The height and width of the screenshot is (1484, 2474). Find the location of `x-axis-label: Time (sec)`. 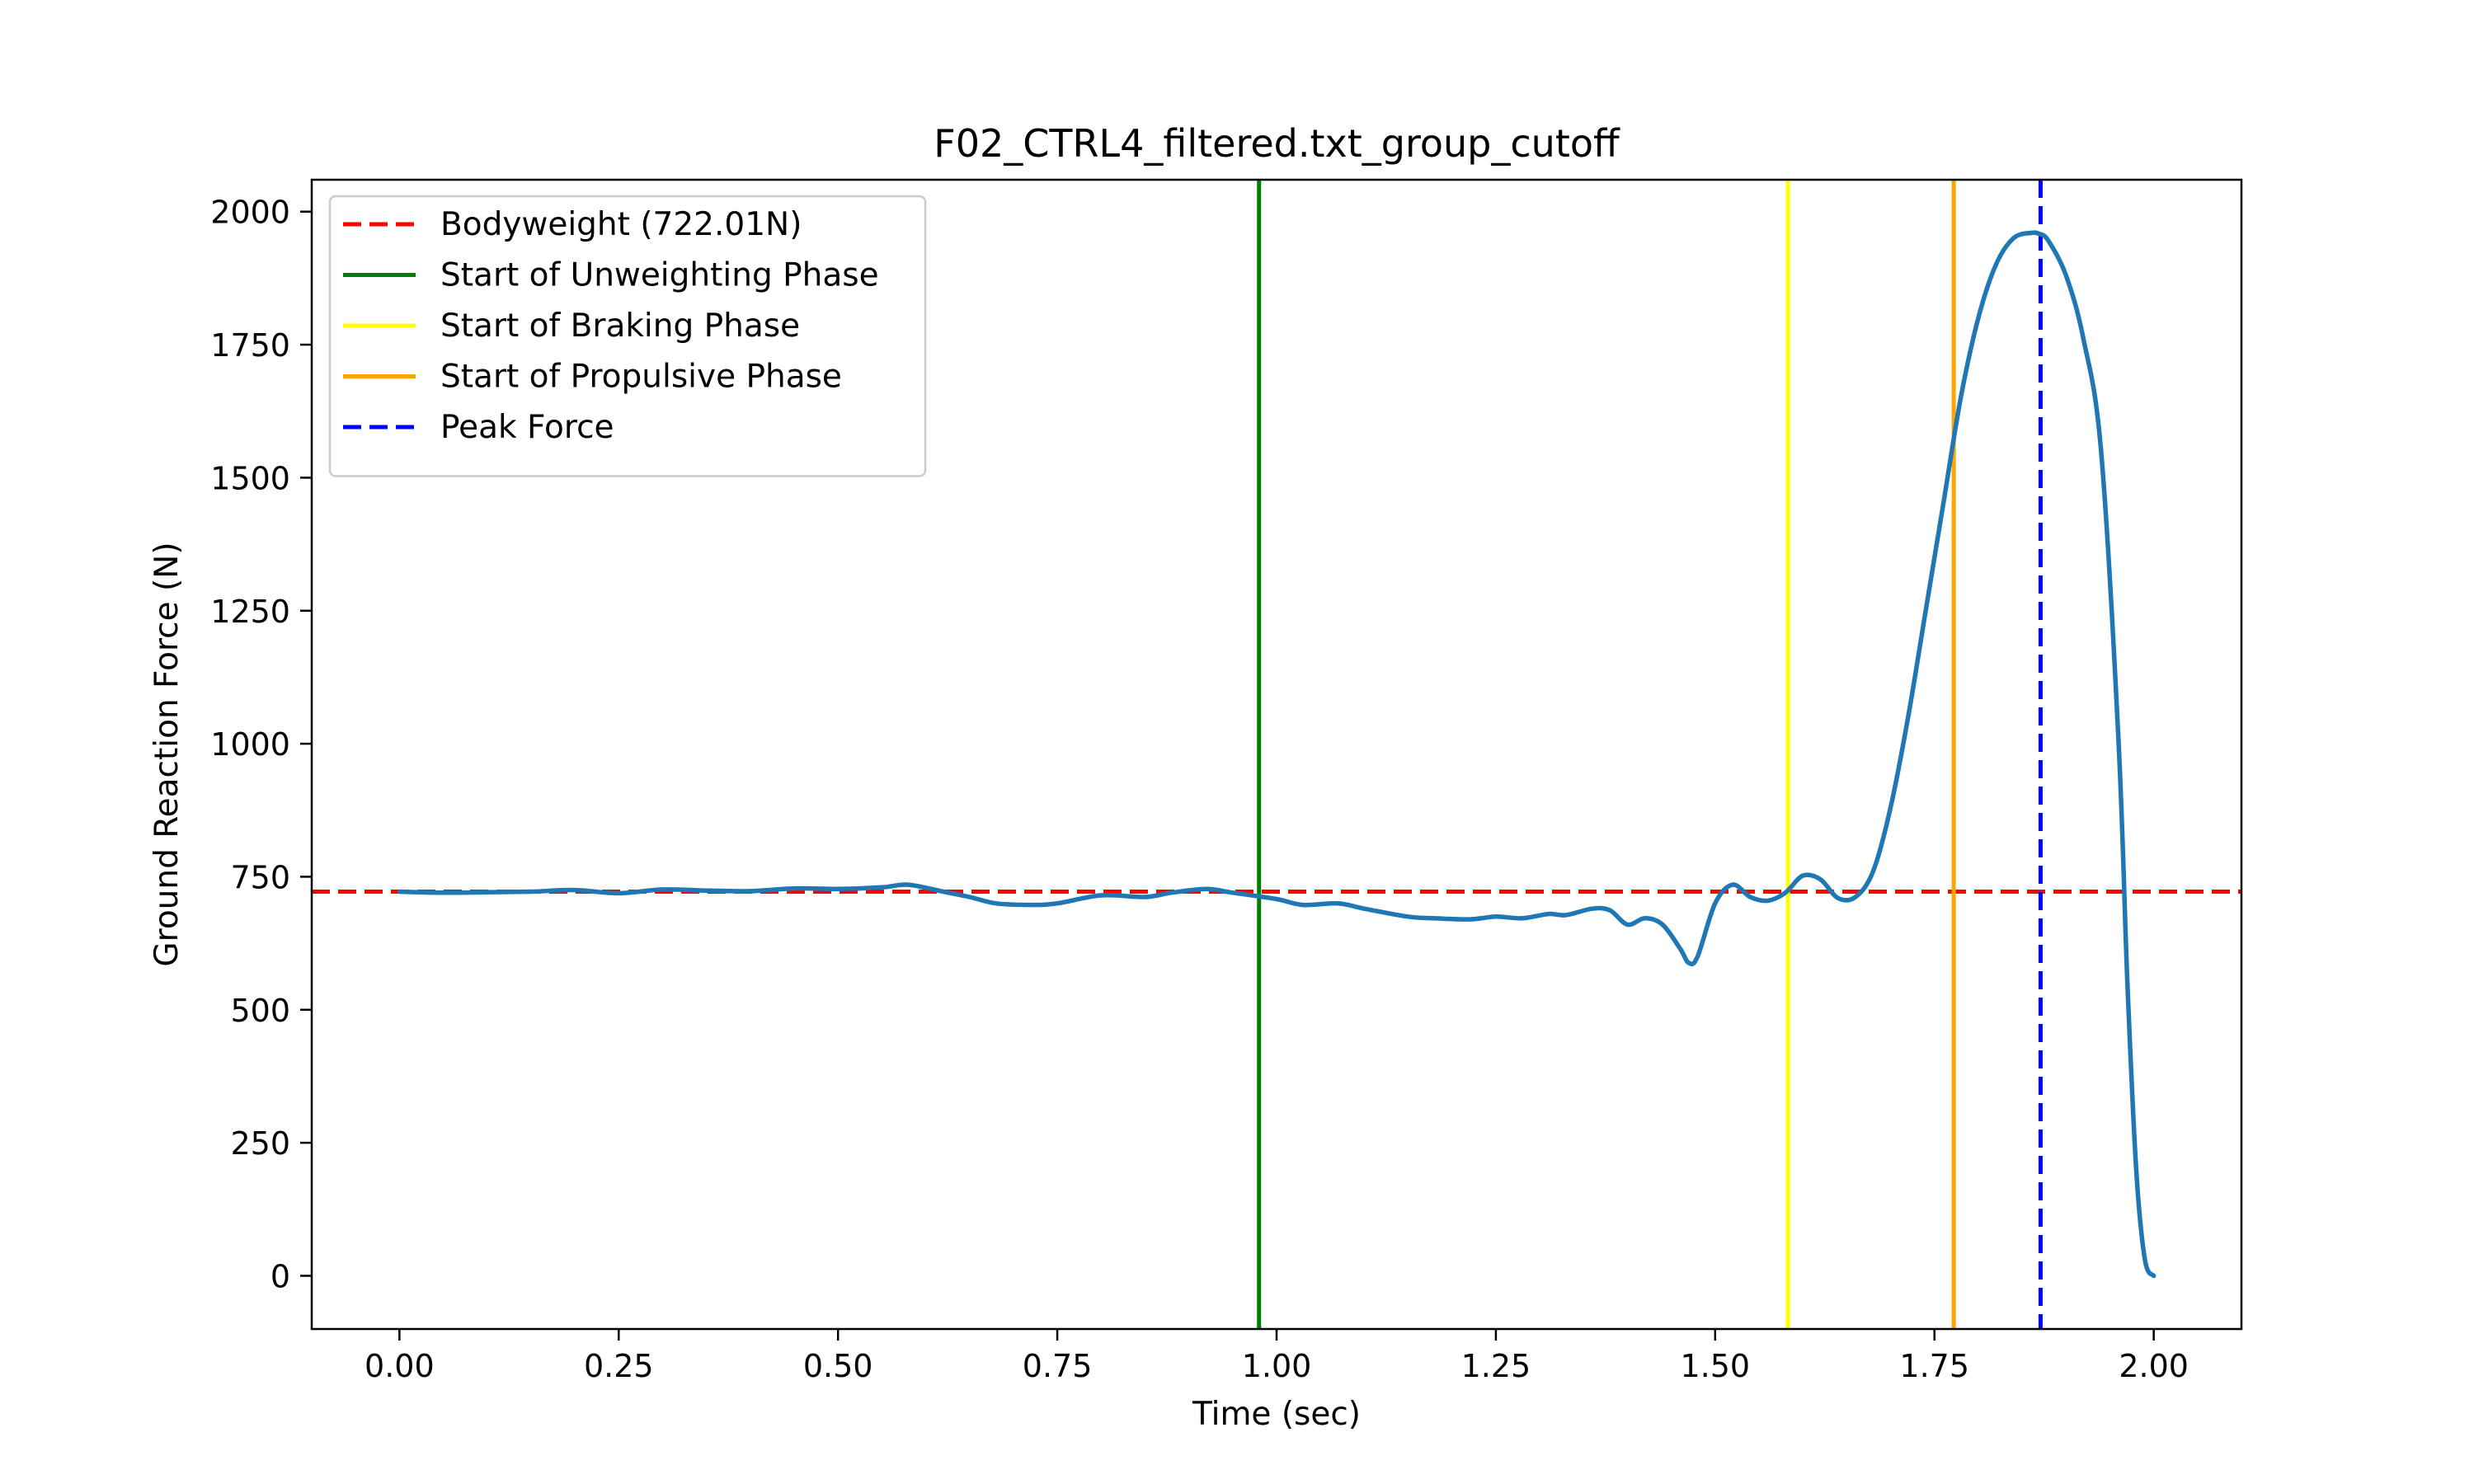

x-axis-label: Time (sec) is located at coordinates (1276, 1414).